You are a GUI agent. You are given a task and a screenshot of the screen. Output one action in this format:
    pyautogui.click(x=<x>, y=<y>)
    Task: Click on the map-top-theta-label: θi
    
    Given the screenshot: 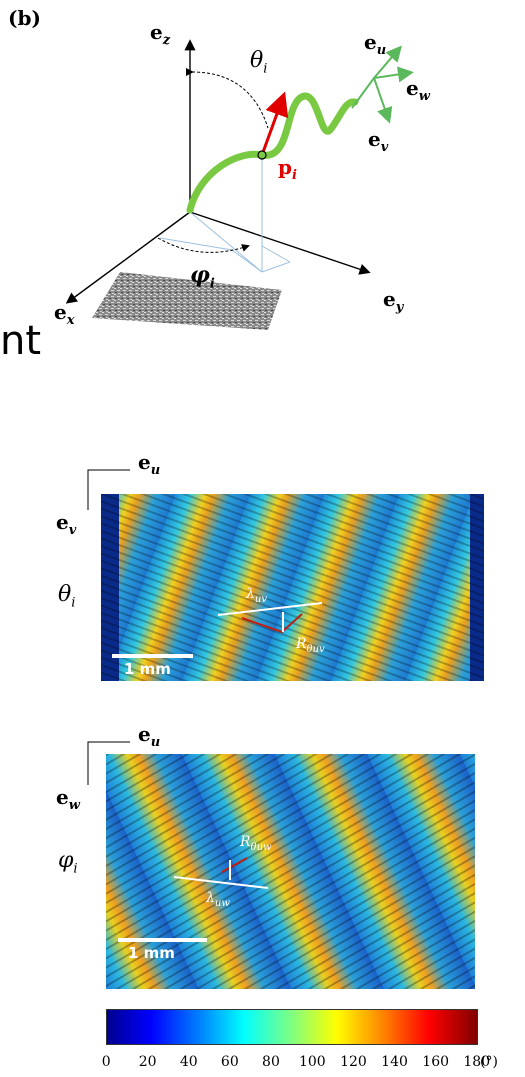 What is the action you would take?
    pyautogui.click(x=67, y=596)
    